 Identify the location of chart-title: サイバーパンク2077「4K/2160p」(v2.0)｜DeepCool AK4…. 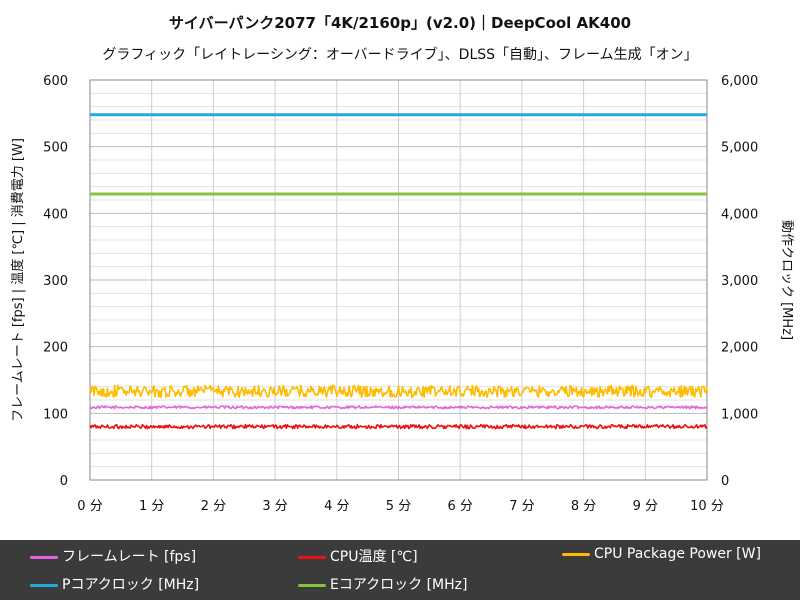
(400, 23).